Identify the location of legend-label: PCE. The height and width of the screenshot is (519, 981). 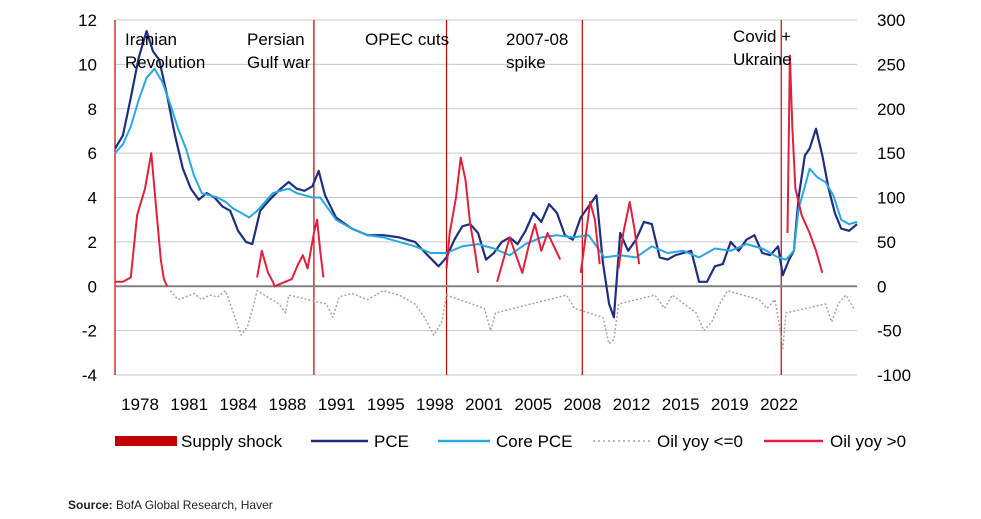
(391, 441).